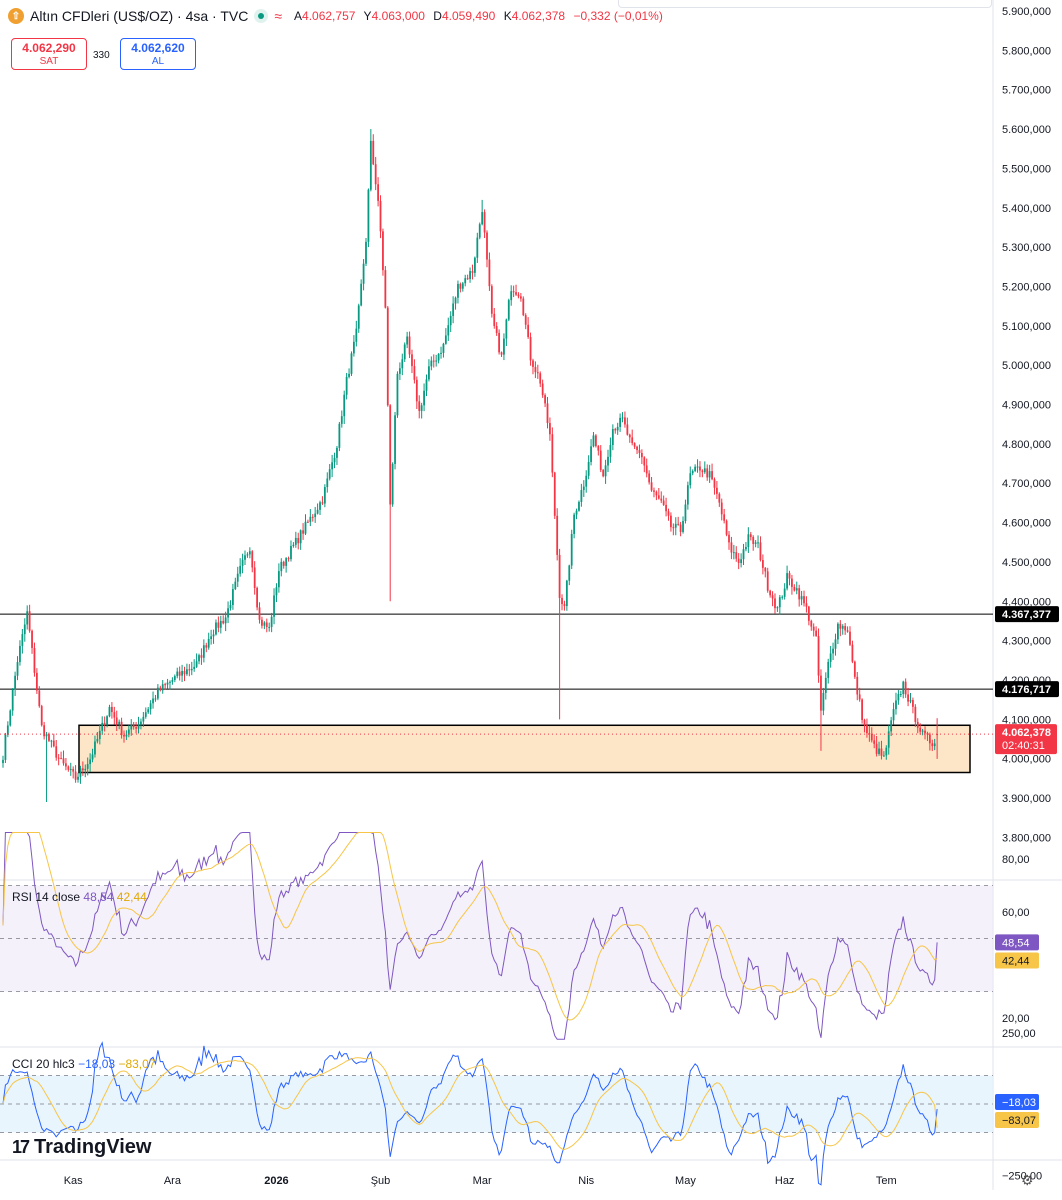  Describe the element at coordinates (139, 16) in the screenshot. I see `symbol-title: Altın CFDleri (US$/OZ) · 4sa · TVC` at that location.